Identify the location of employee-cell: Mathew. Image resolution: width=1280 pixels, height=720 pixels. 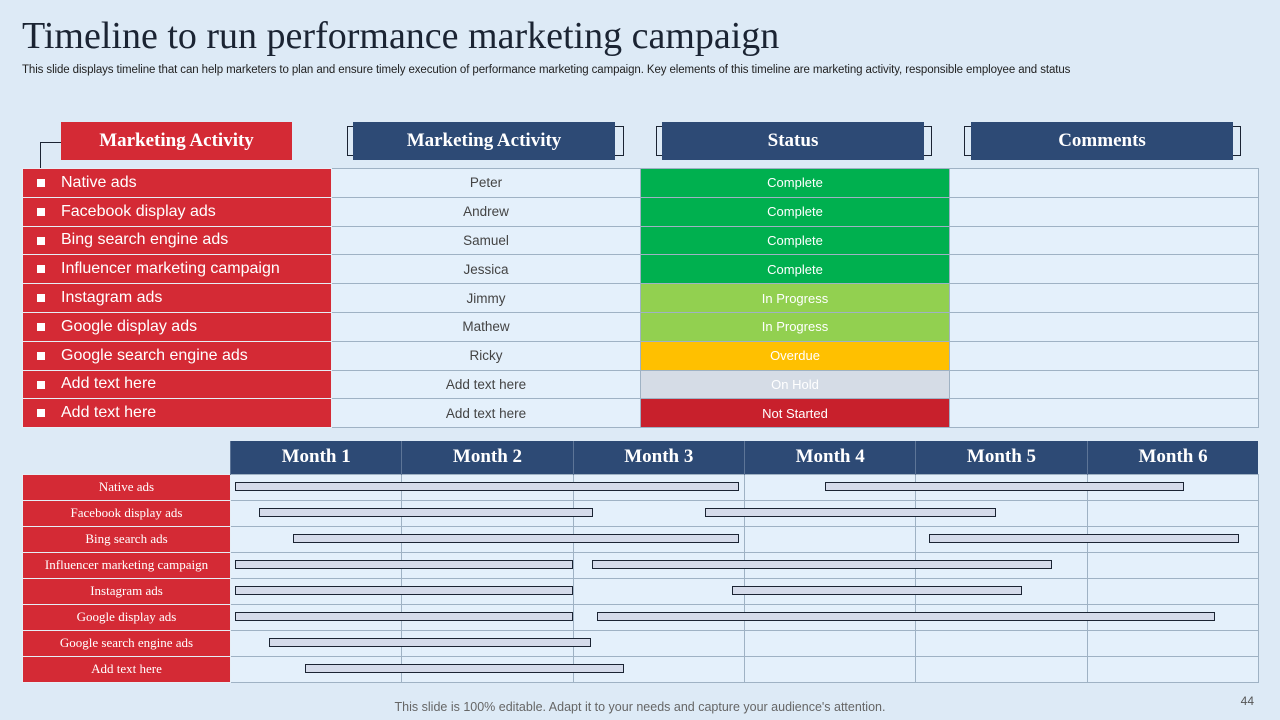
(486, 326).